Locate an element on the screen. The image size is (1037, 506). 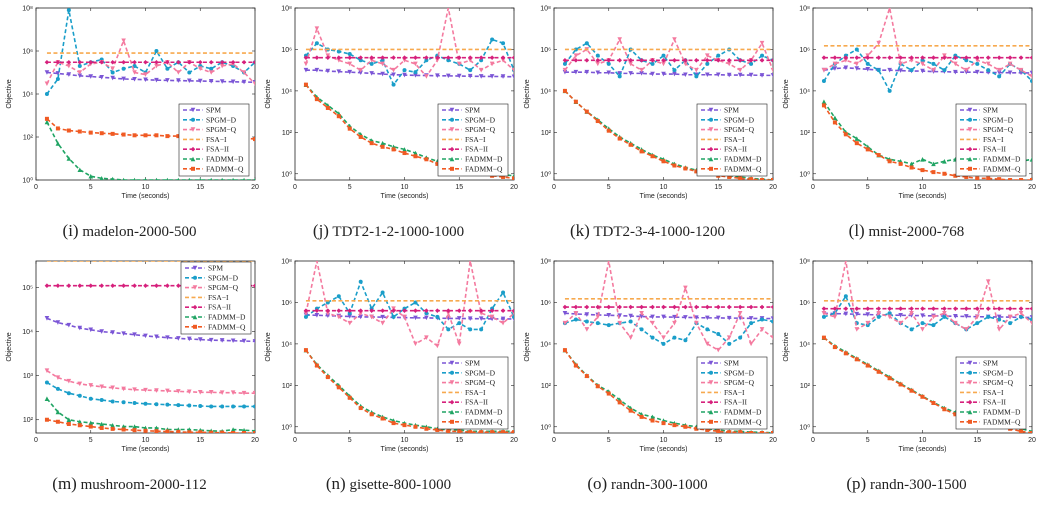
x-tick-label: 10 is located at coordinates (664, 440).